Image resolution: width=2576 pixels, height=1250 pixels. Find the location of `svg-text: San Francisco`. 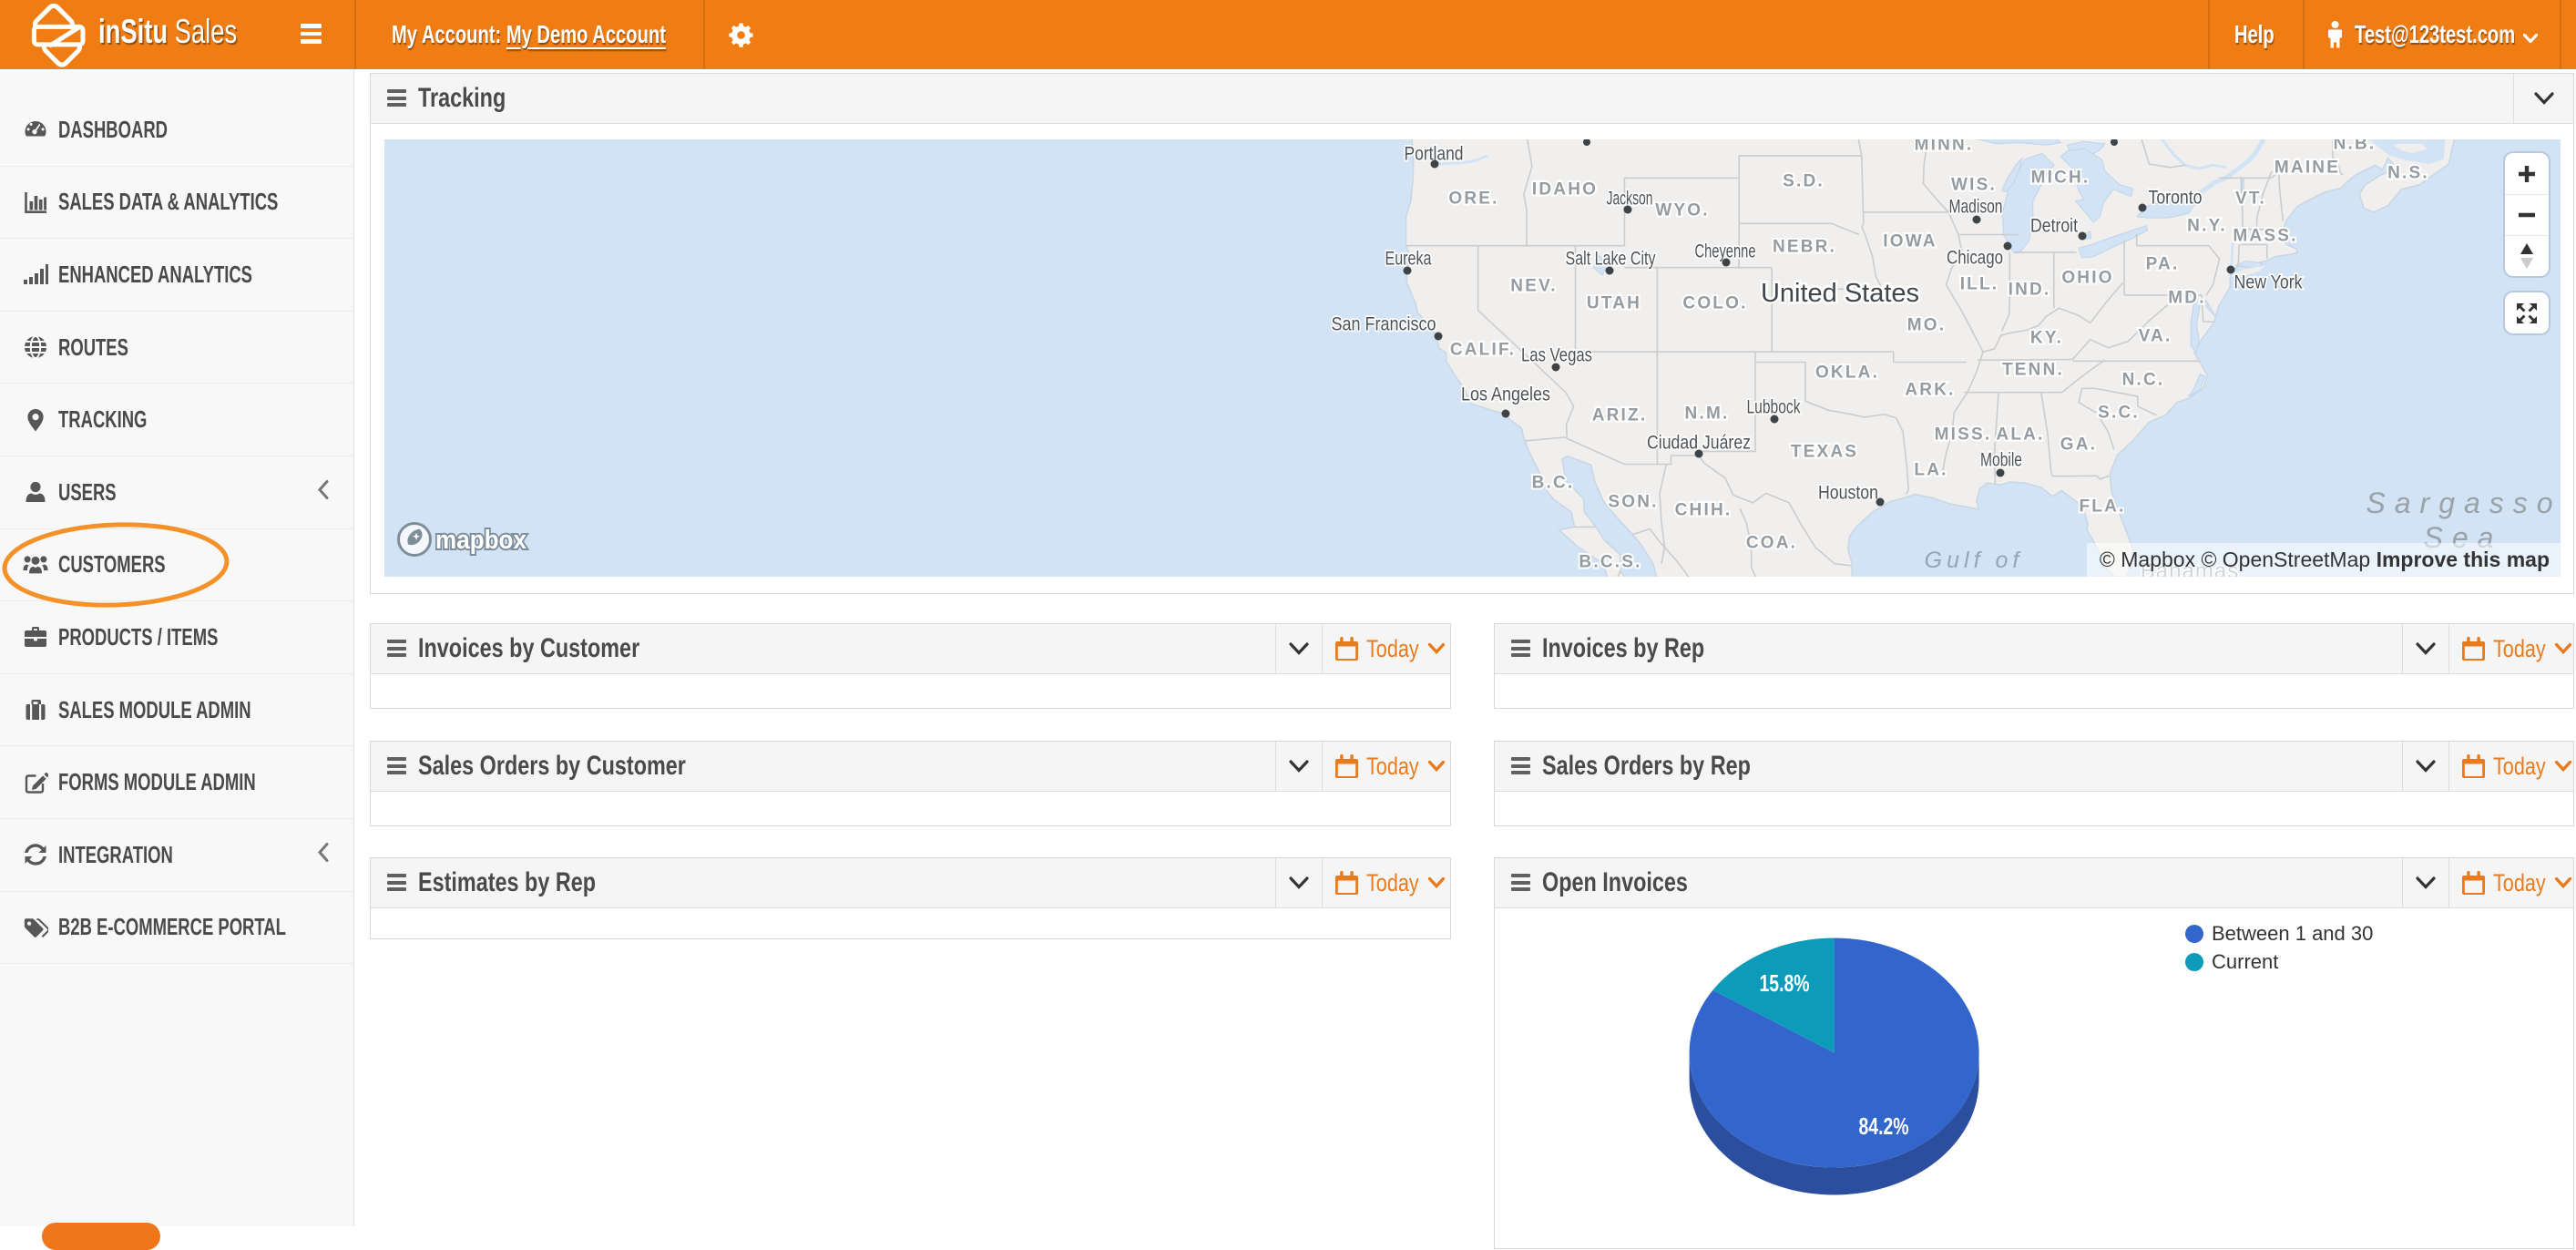

svg-text: San Francisco is located at coordinates (1384, 324).